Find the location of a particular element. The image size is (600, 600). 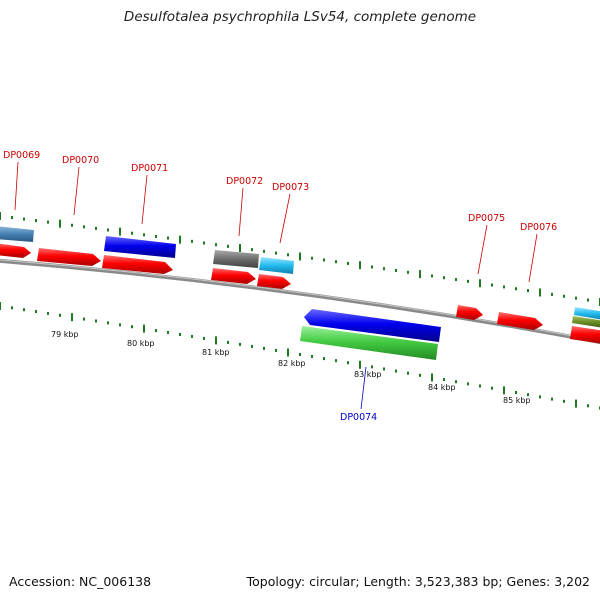

feature-blue-dp0074 is located at coordinates (372, 325).